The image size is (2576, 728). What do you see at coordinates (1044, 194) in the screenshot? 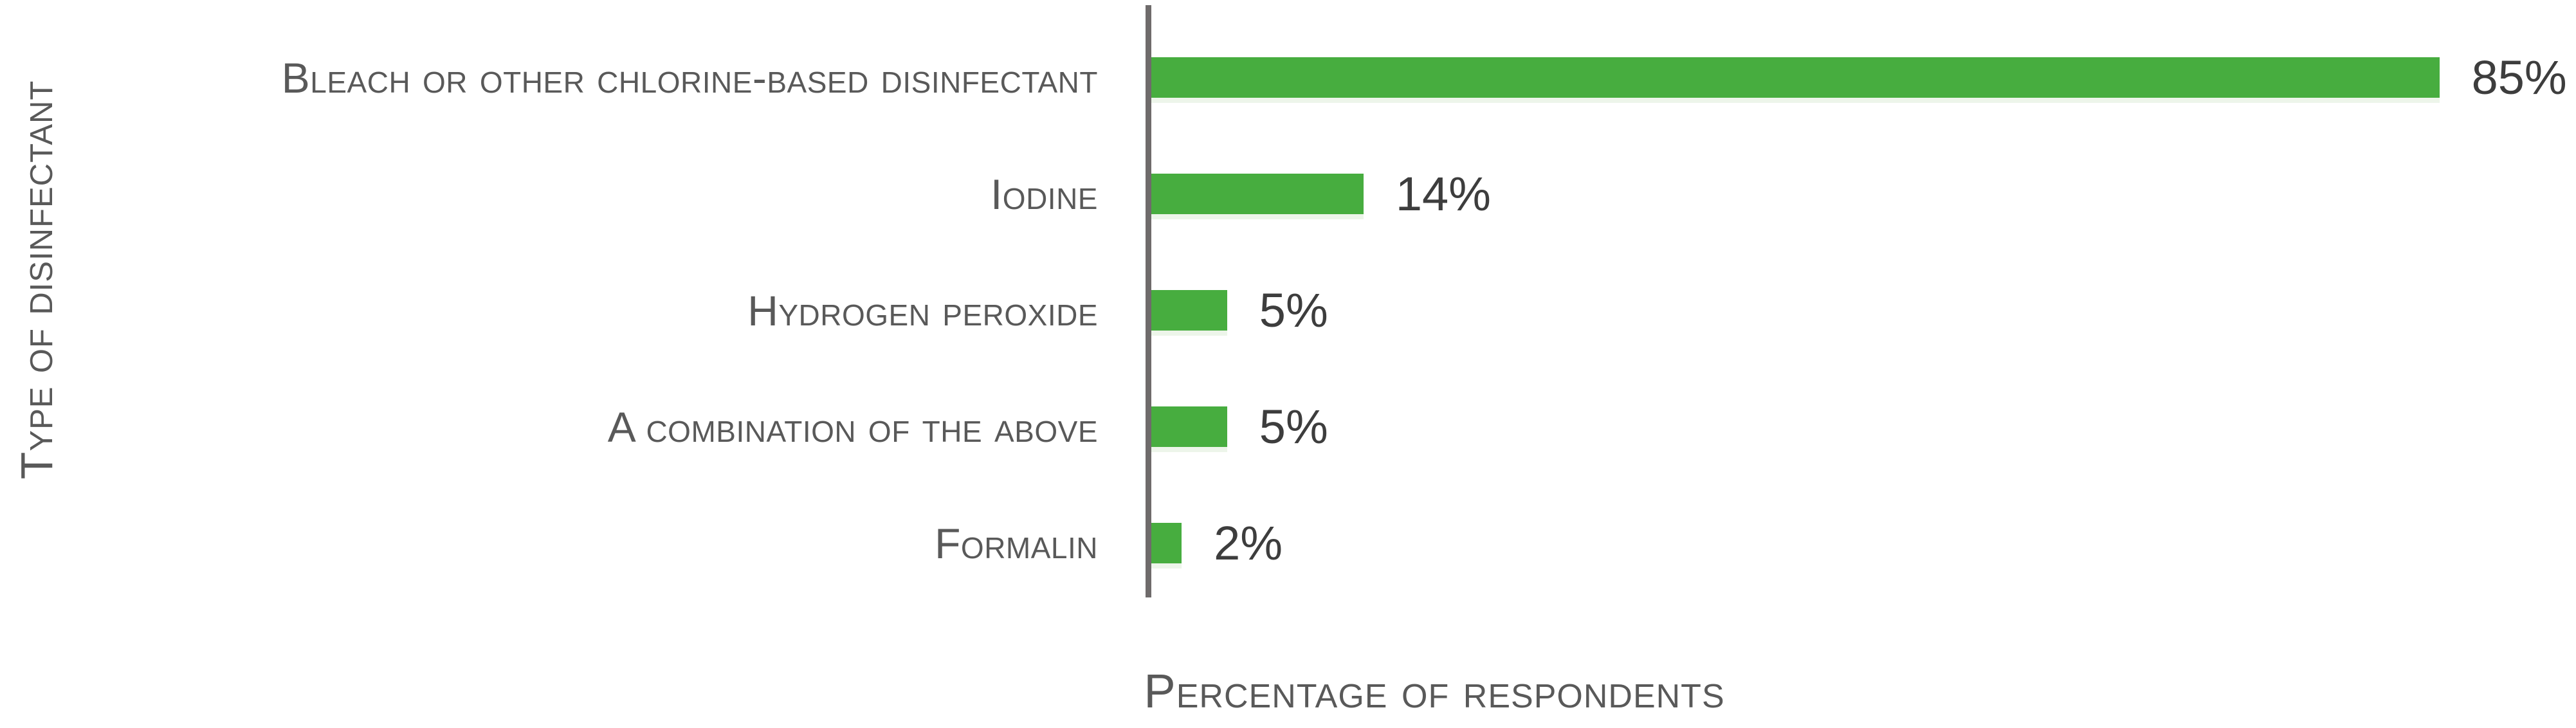
I see `category-label: Iodine` at bounding box center [1044, 194].